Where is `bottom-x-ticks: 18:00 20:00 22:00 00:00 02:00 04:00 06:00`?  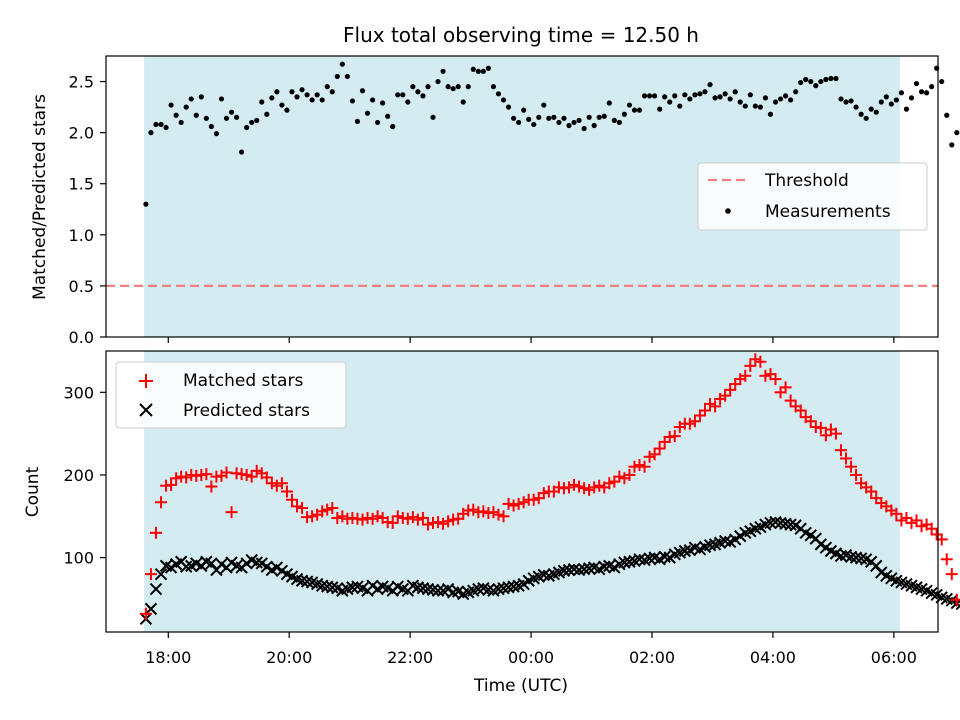 bottom-x-ticks: 18:00 20:00 22:00 00:00 02:00 04:00 06:00 is located at coordinates (531, 649).